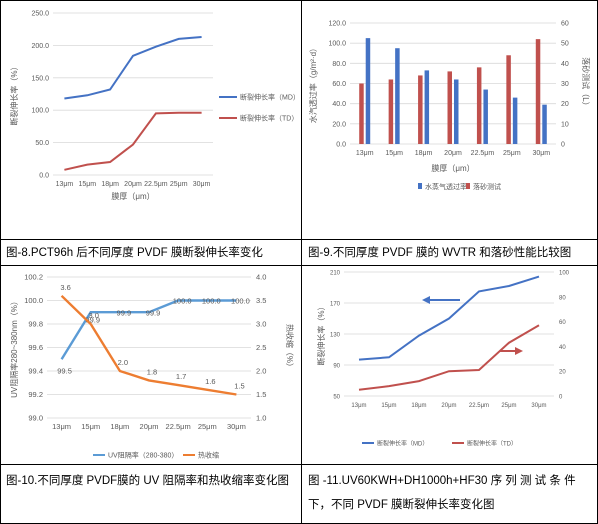 The width and height of the screenshot is (598, 524). I want to click on caption-box-fig9, so click(449, 252).